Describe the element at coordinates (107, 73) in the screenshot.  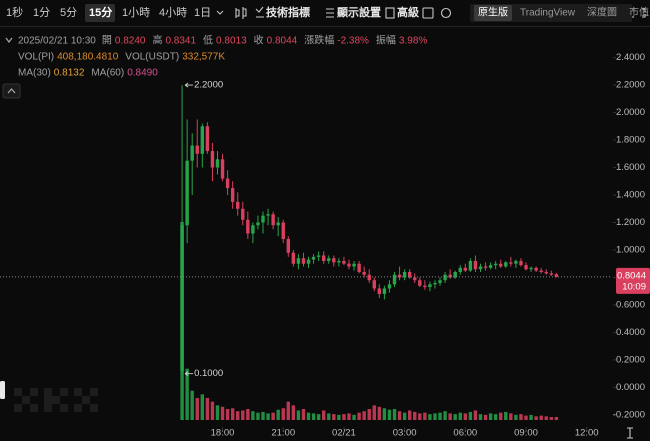
I see `info-label: MA(60)` at that location.